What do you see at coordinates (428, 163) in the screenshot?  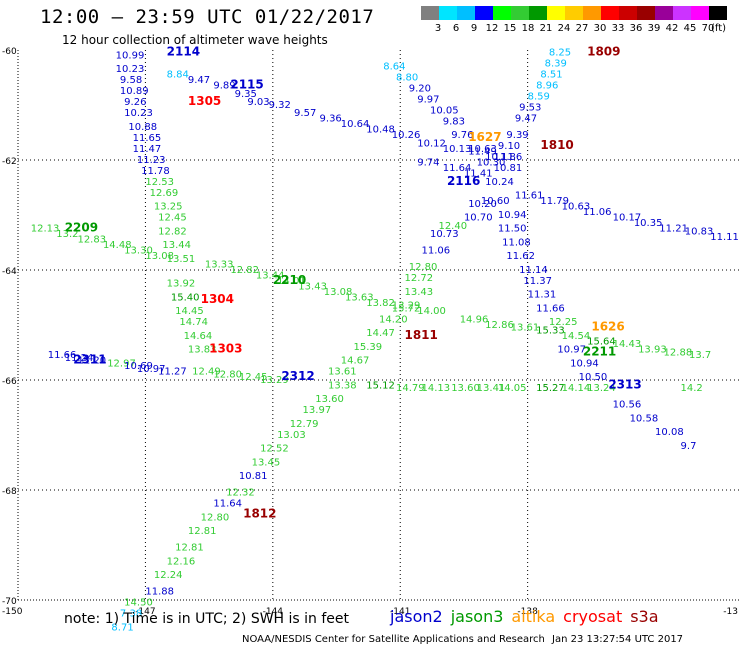 I see `swh-value-label: 9.74` at bounding box center [428, 163].